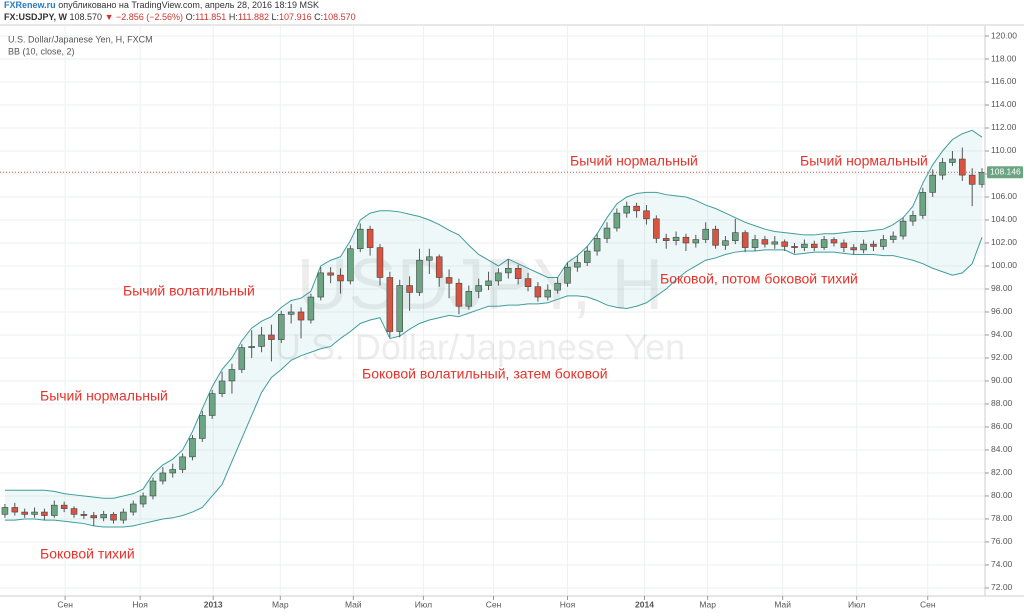 The width and height of the screenshot is (1024, 613). Describe the element at coordinates (1002, 380) in the screenshot. I see `y-tick-label: 90.00` at that location.